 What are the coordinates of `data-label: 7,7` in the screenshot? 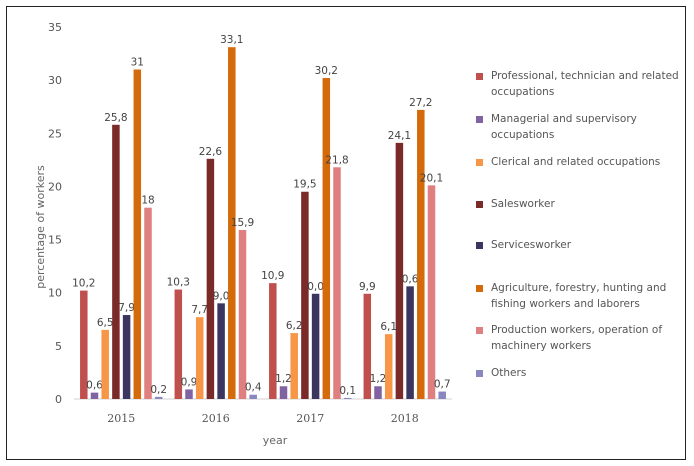 It's located at (199, 310).